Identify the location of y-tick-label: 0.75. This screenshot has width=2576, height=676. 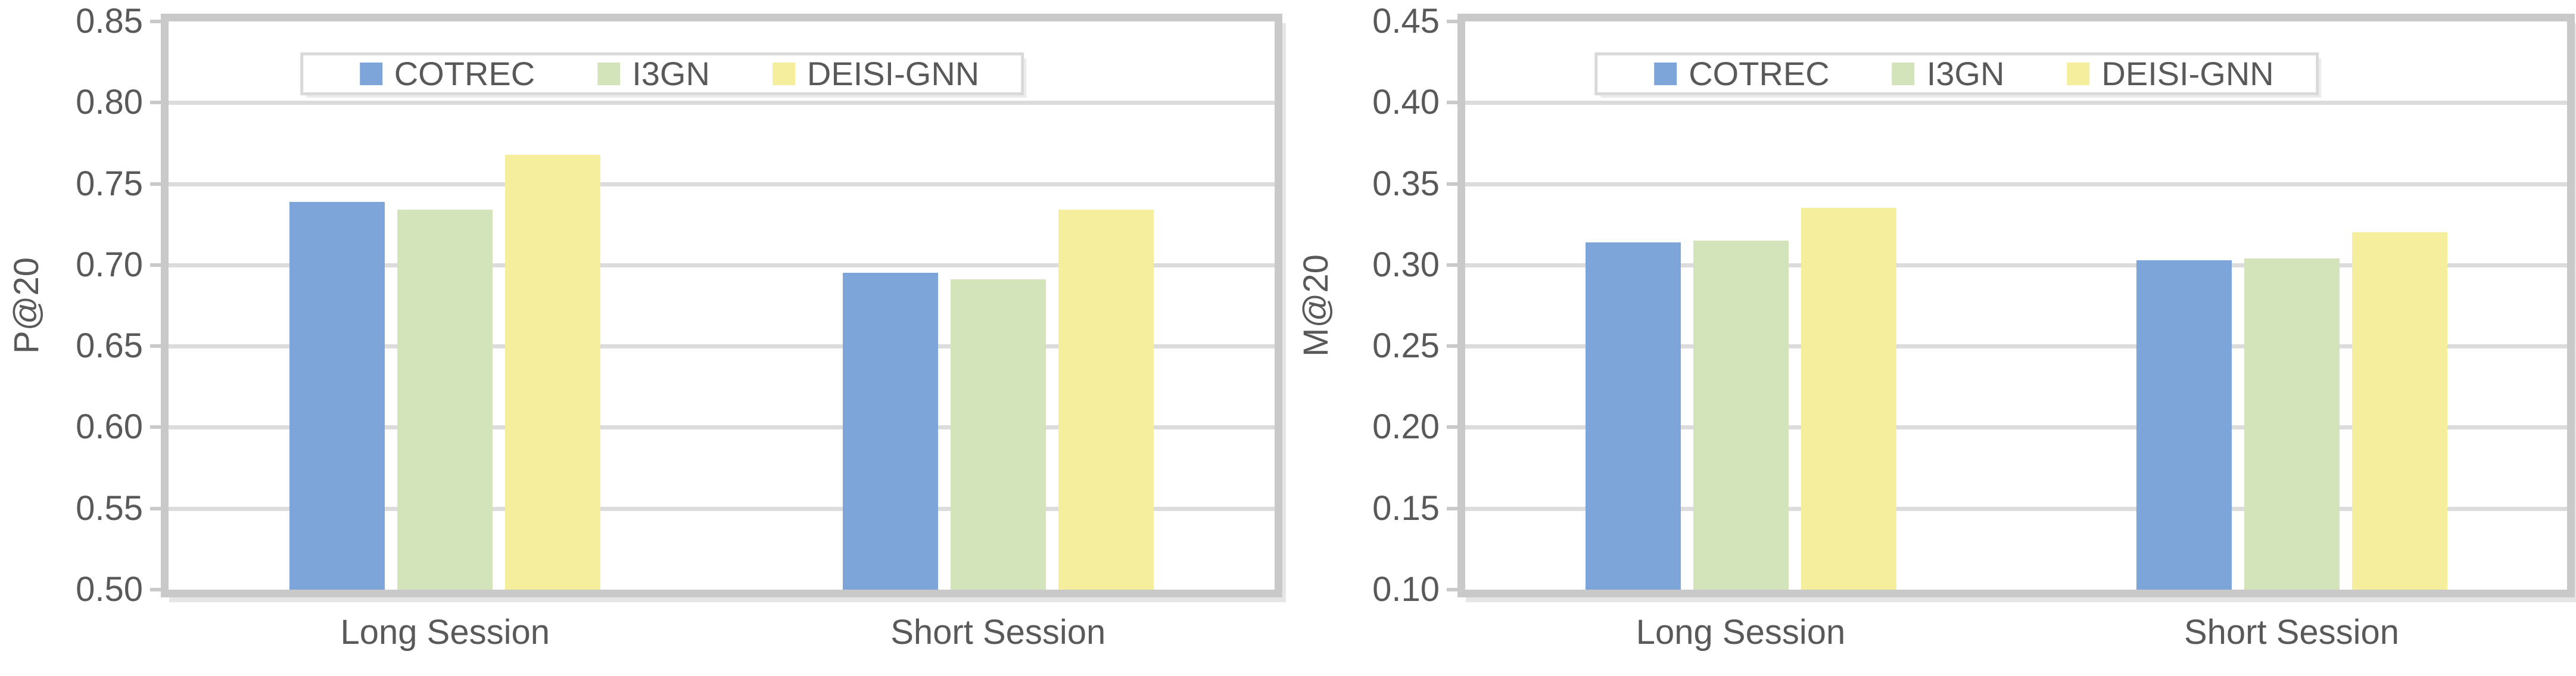
(109, 184).